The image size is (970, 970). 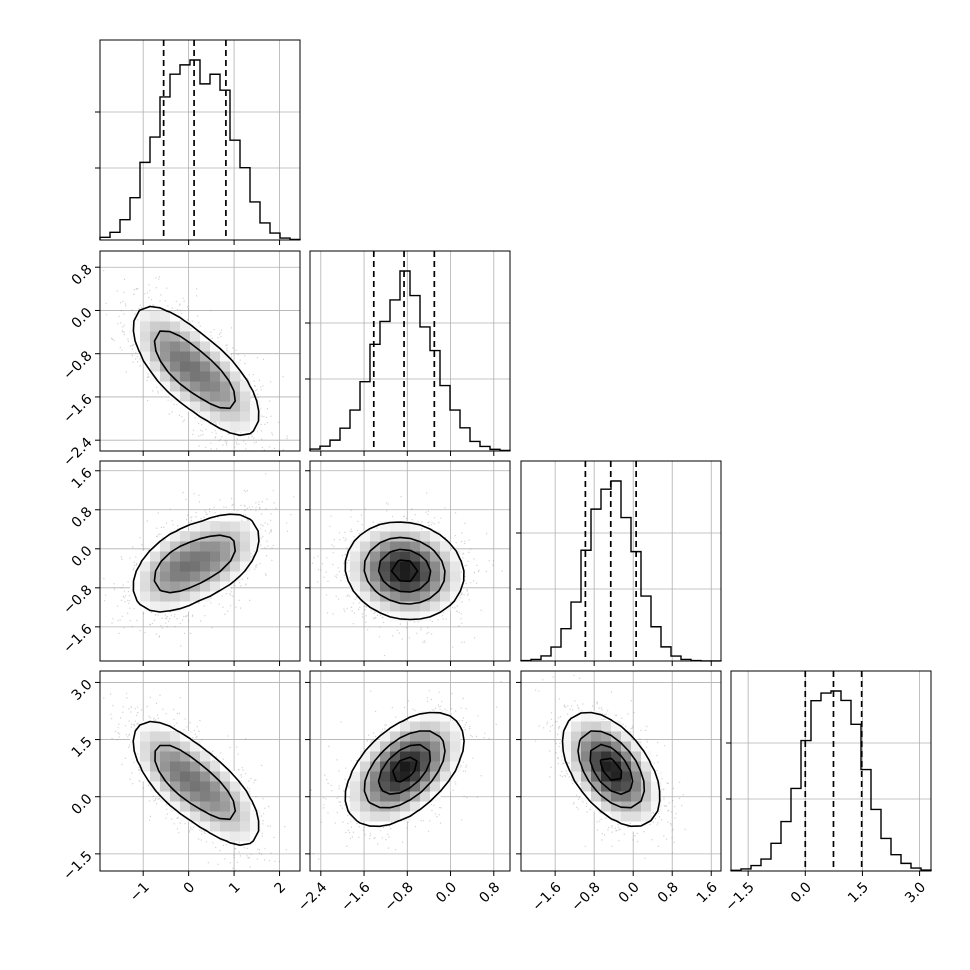 What do you see at coordinates (77, 599) in the screenshot?
I see `y-tick-label: −0.8` at bounding box center [77, 599].